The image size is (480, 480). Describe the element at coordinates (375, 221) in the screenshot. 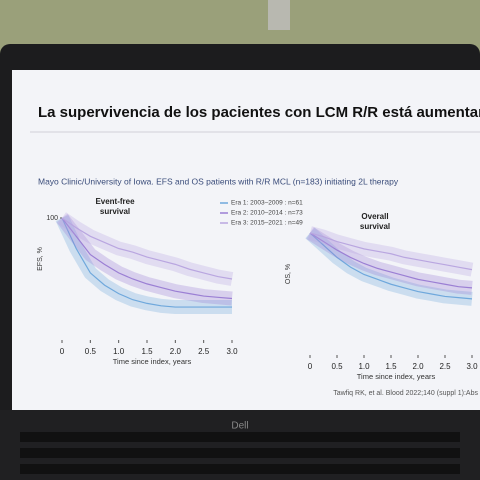

I see `chart-title: Overall survival` at that location.